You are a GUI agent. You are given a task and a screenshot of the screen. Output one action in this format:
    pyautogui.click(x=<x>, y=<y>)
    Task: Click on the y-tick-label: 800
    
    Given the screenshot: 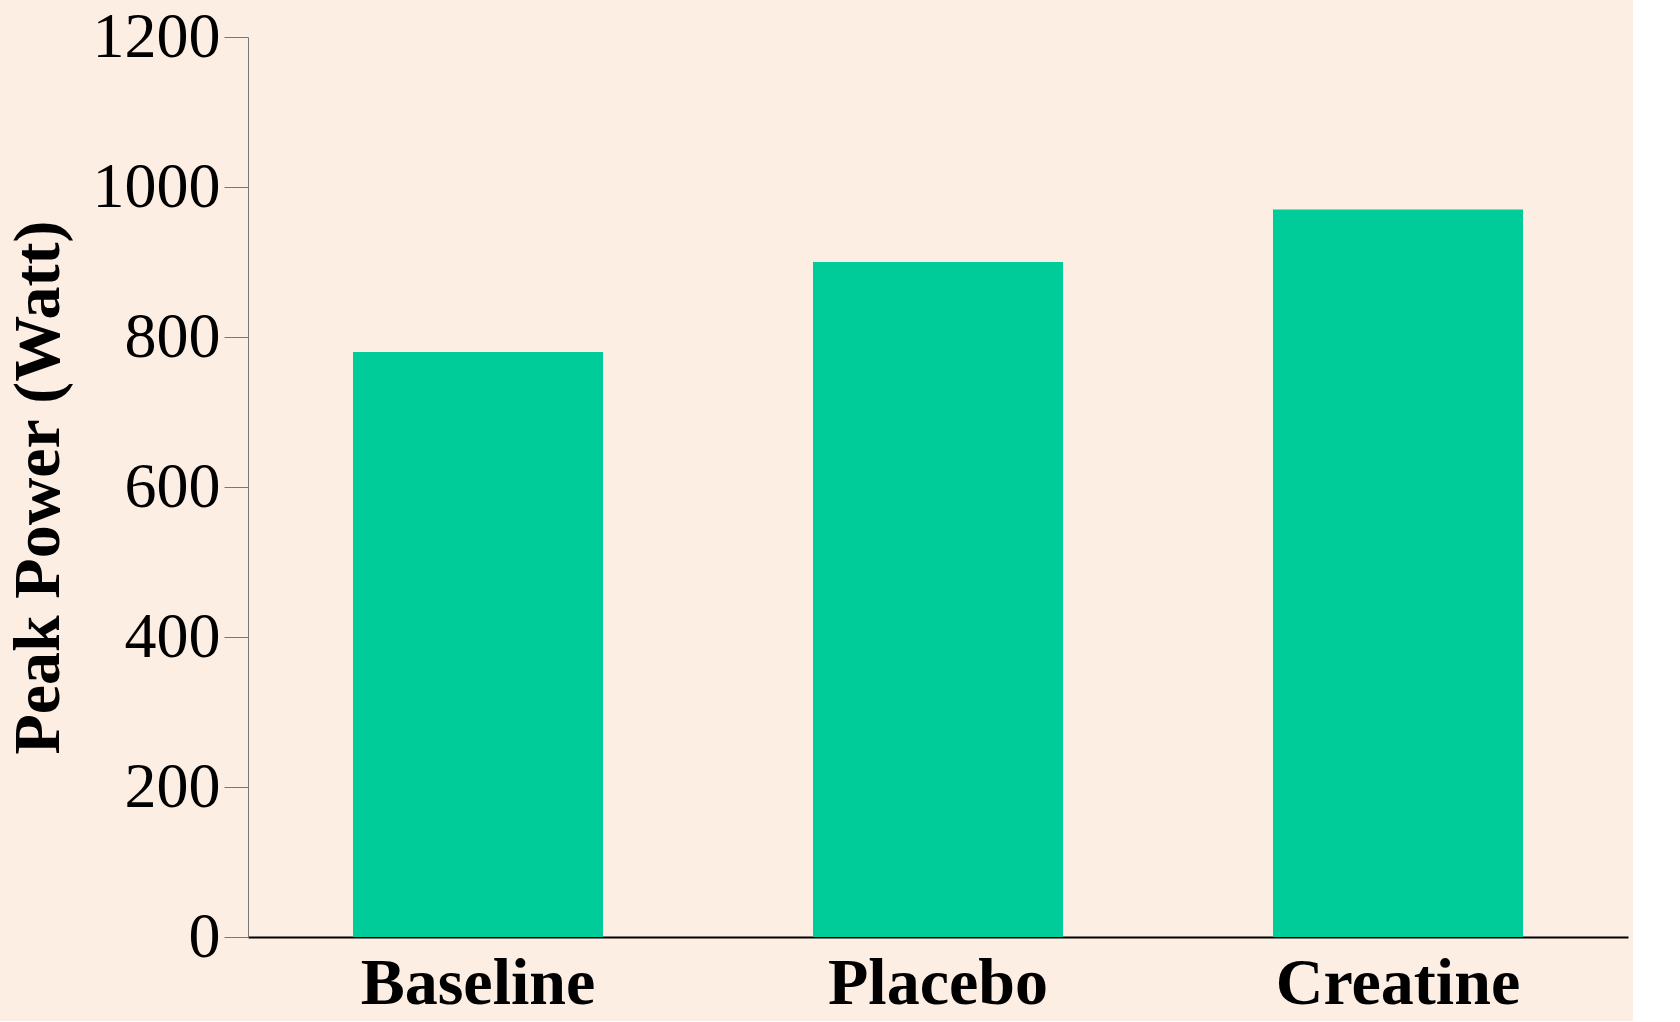 What is the action you would take?
    pyautogui.click(x=172, y=335)
    